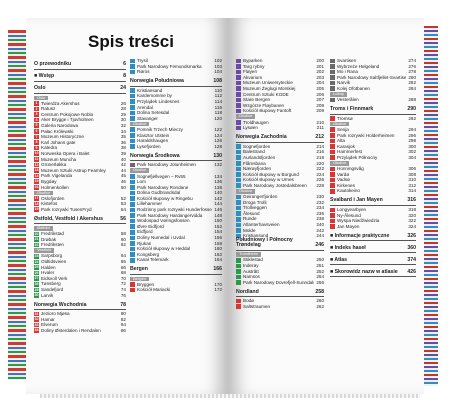 The height and width of the screenshot is (415, 450). Describe the element at coordinates (280, 243) in the screenshot. I see `toc-section-heading: Południowy i Północny Trøndelag 246` at that location.